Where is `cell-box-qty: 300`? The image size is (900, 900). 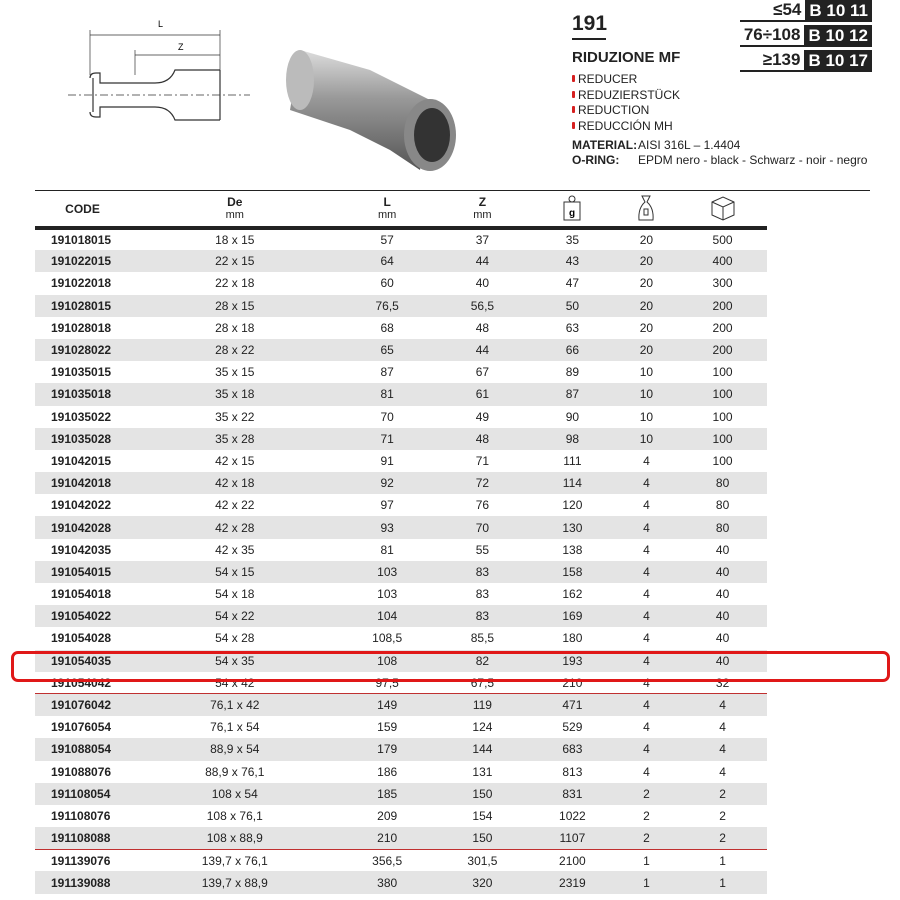
cell-box-qty: 300 is located at coordinates (722, 283).